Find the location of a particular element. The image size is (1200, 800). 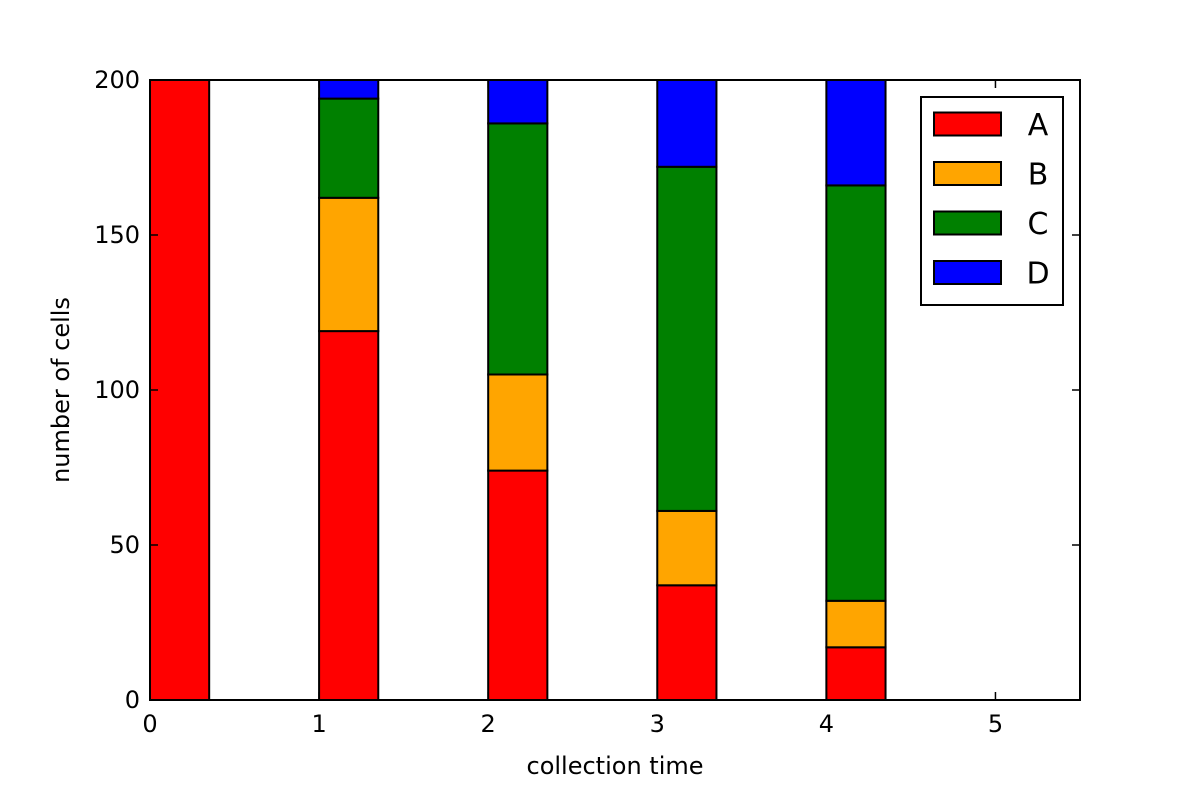

legend-label-D: D is located at coordinates (1037, 274).